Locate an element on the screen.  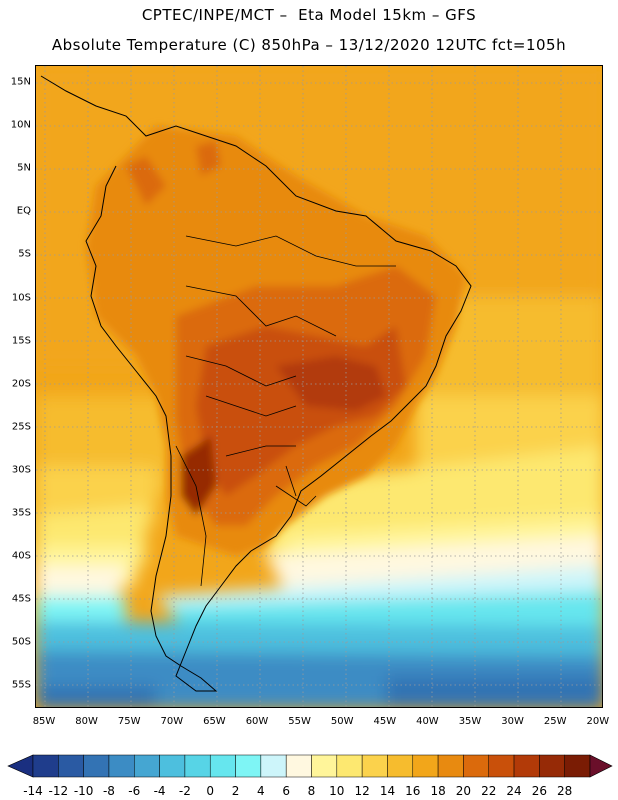
legend-label: 8 is located at coordinates (311, 791).